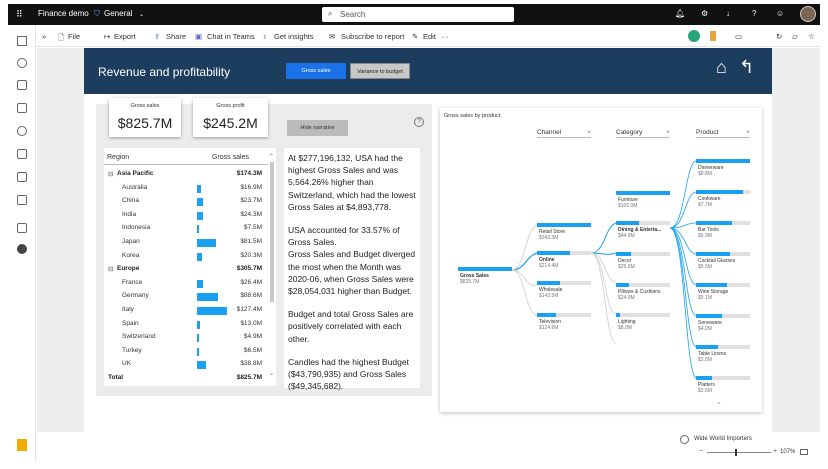 This screenshot has height=469, width=828. I want to click on table-row: Indonesia $7.5M, so click(186, 228).